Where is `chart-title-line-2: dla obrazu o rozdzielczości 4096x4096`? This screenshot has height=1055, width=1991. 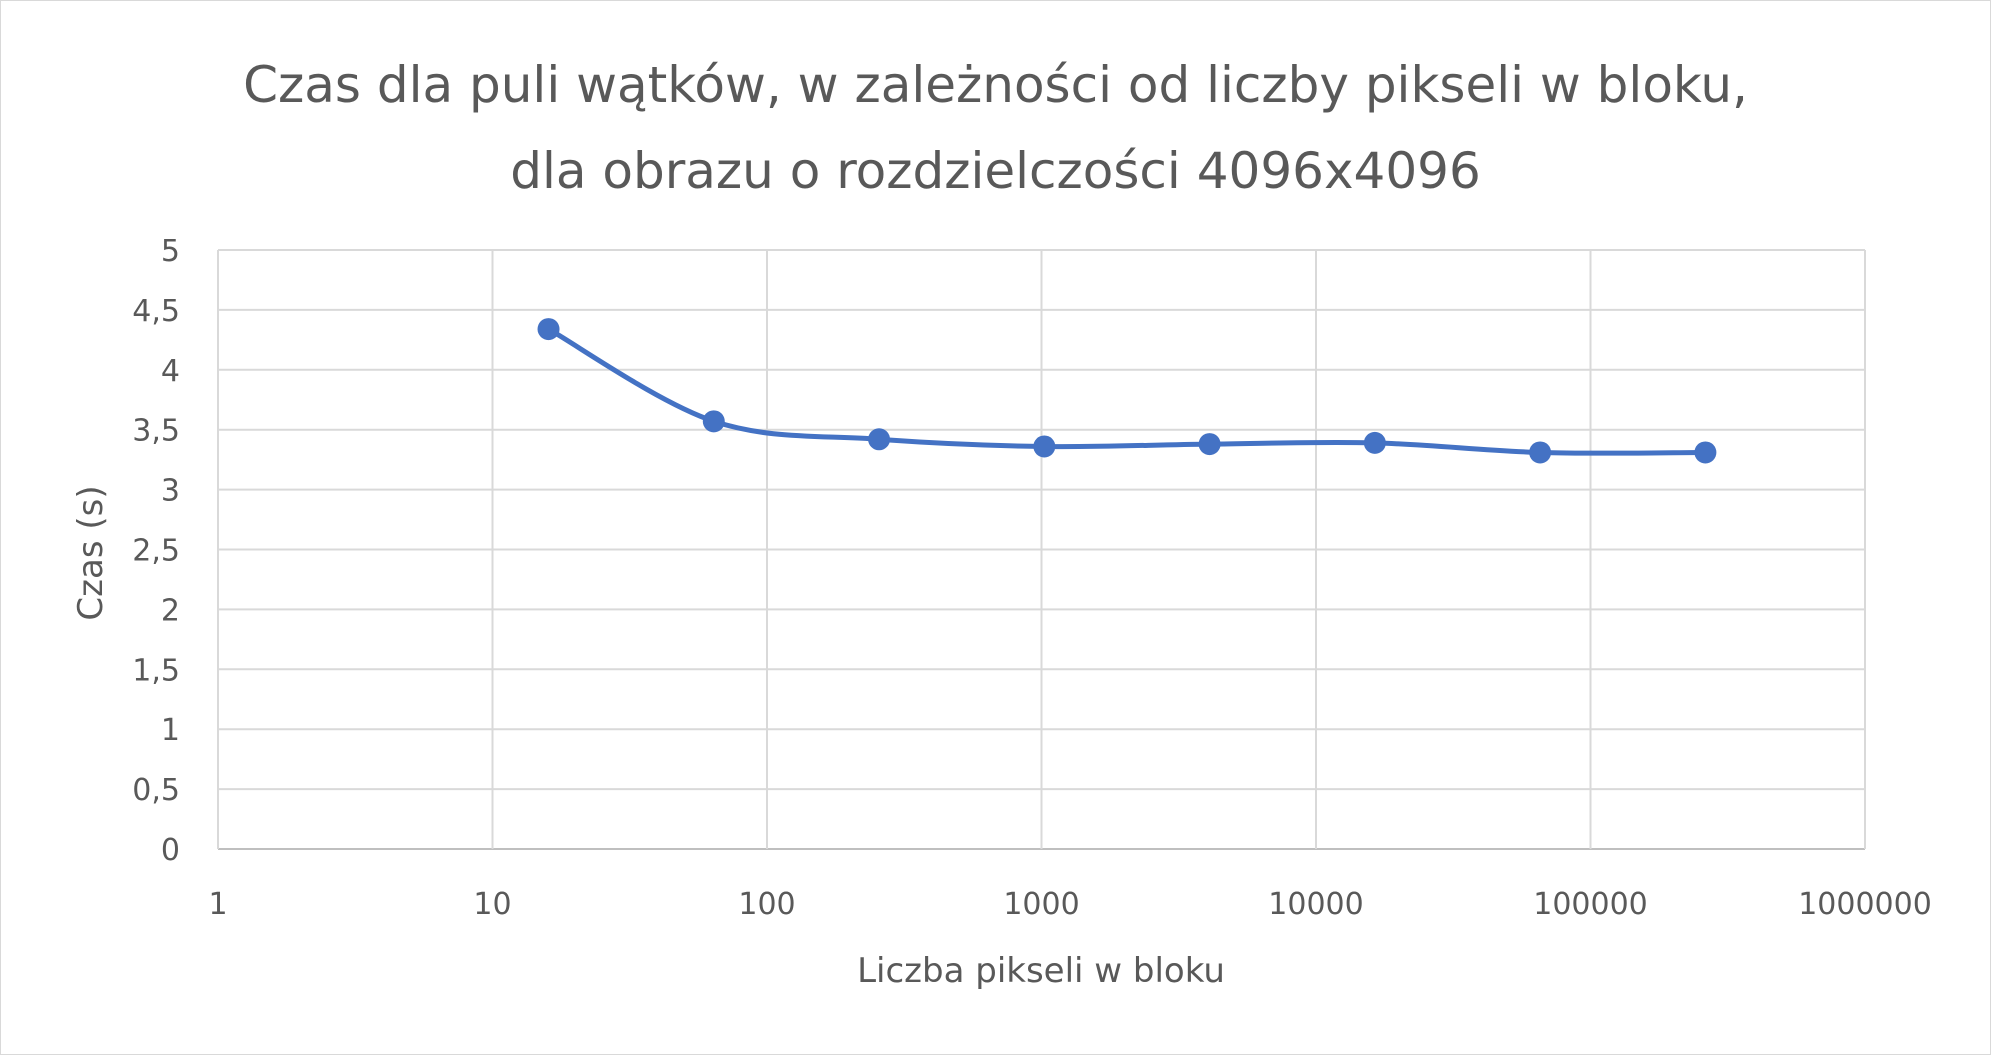
chart-title-line-2: dla obrazu o rozdzielczości 4096x4096 is located at coordinates (995, 171).